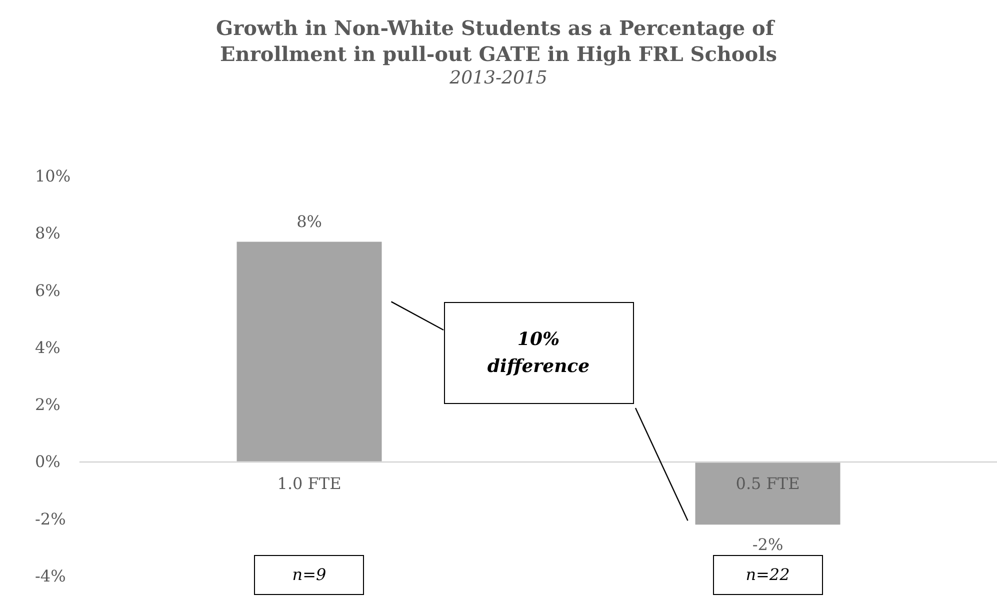 This screenshot has width=997, height=612. Describe the element at coordinates (768, 484) in the screenshot. I see `x-tick-label: 0.5 FTE` at that location.